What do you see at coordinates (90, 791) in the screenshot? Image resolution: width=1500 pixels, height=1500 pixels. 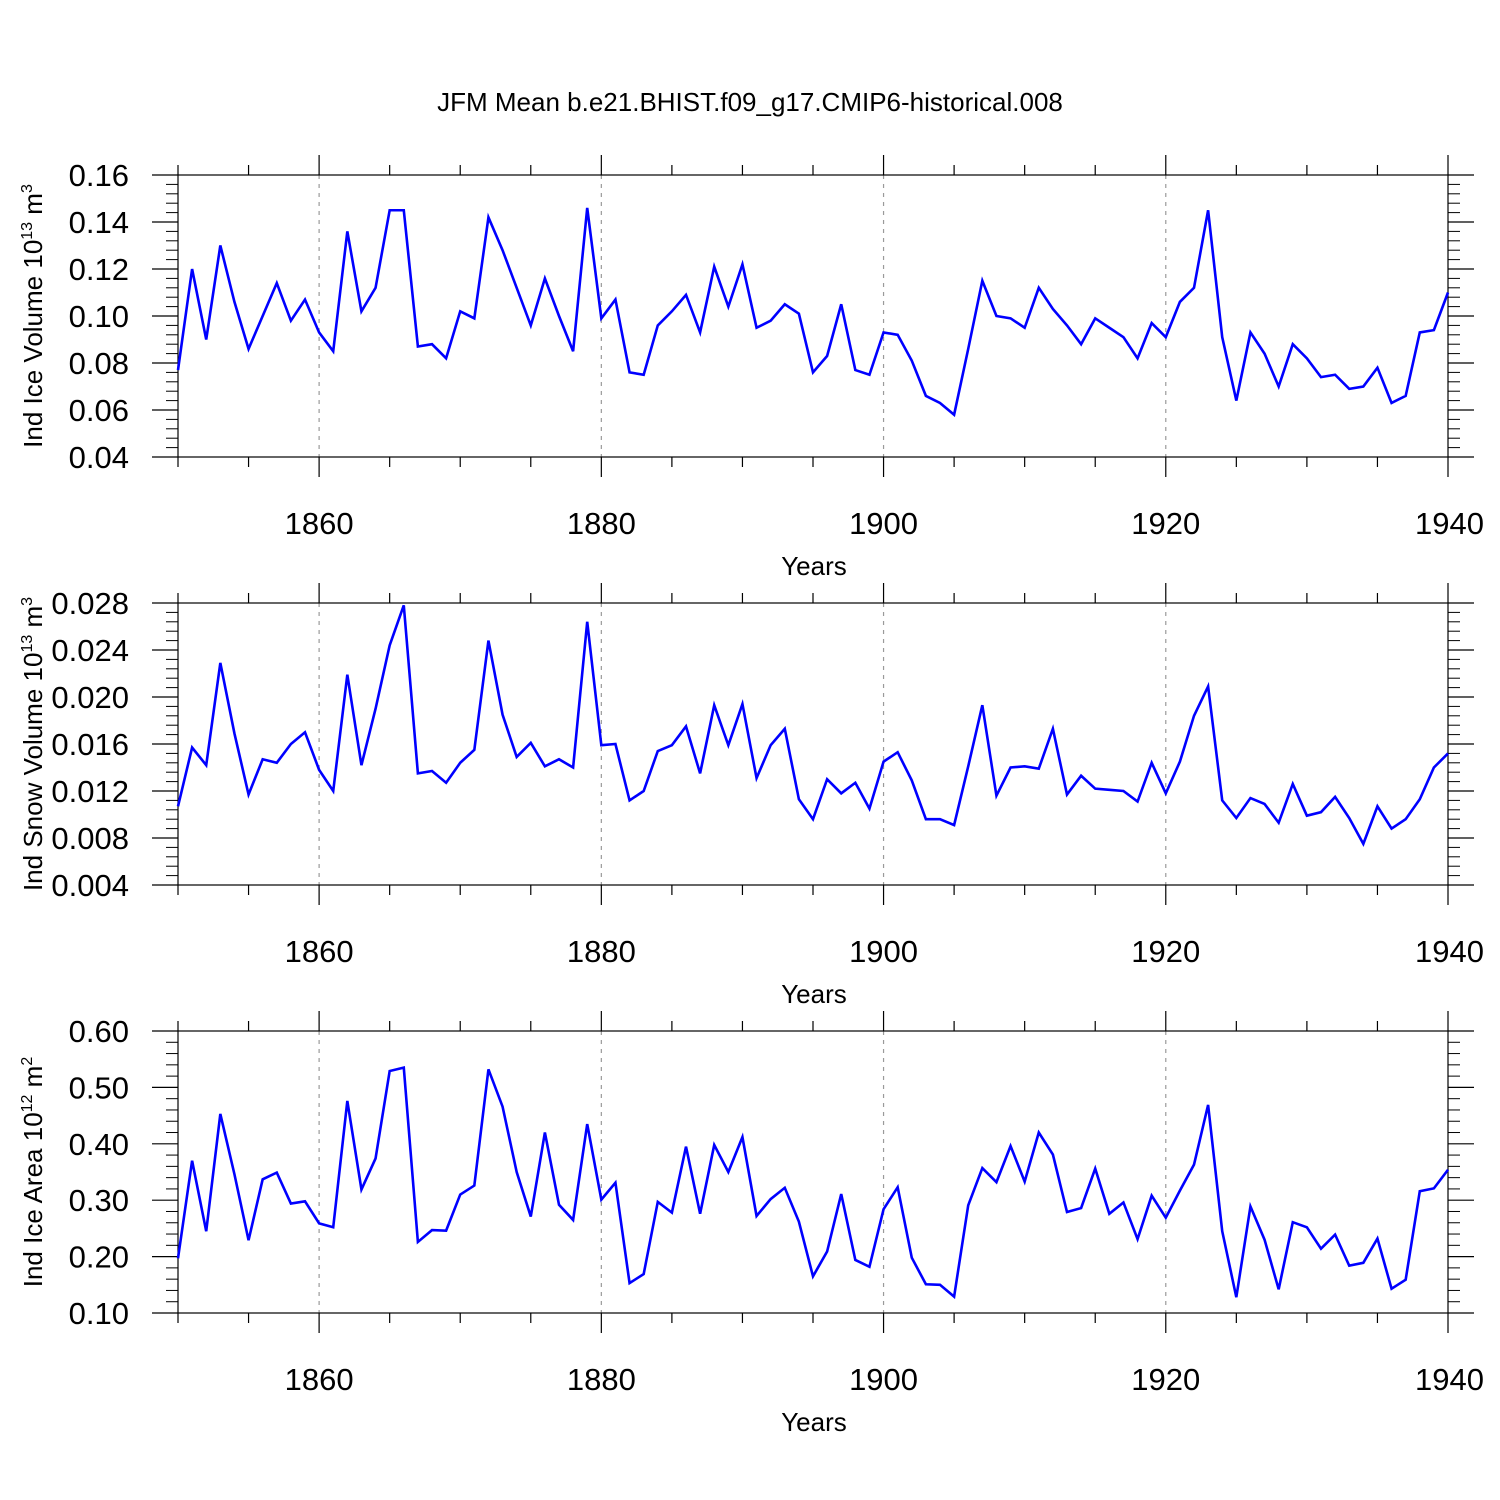 I see `y-tick-label: 0.012` at bounding box center [90, 791].